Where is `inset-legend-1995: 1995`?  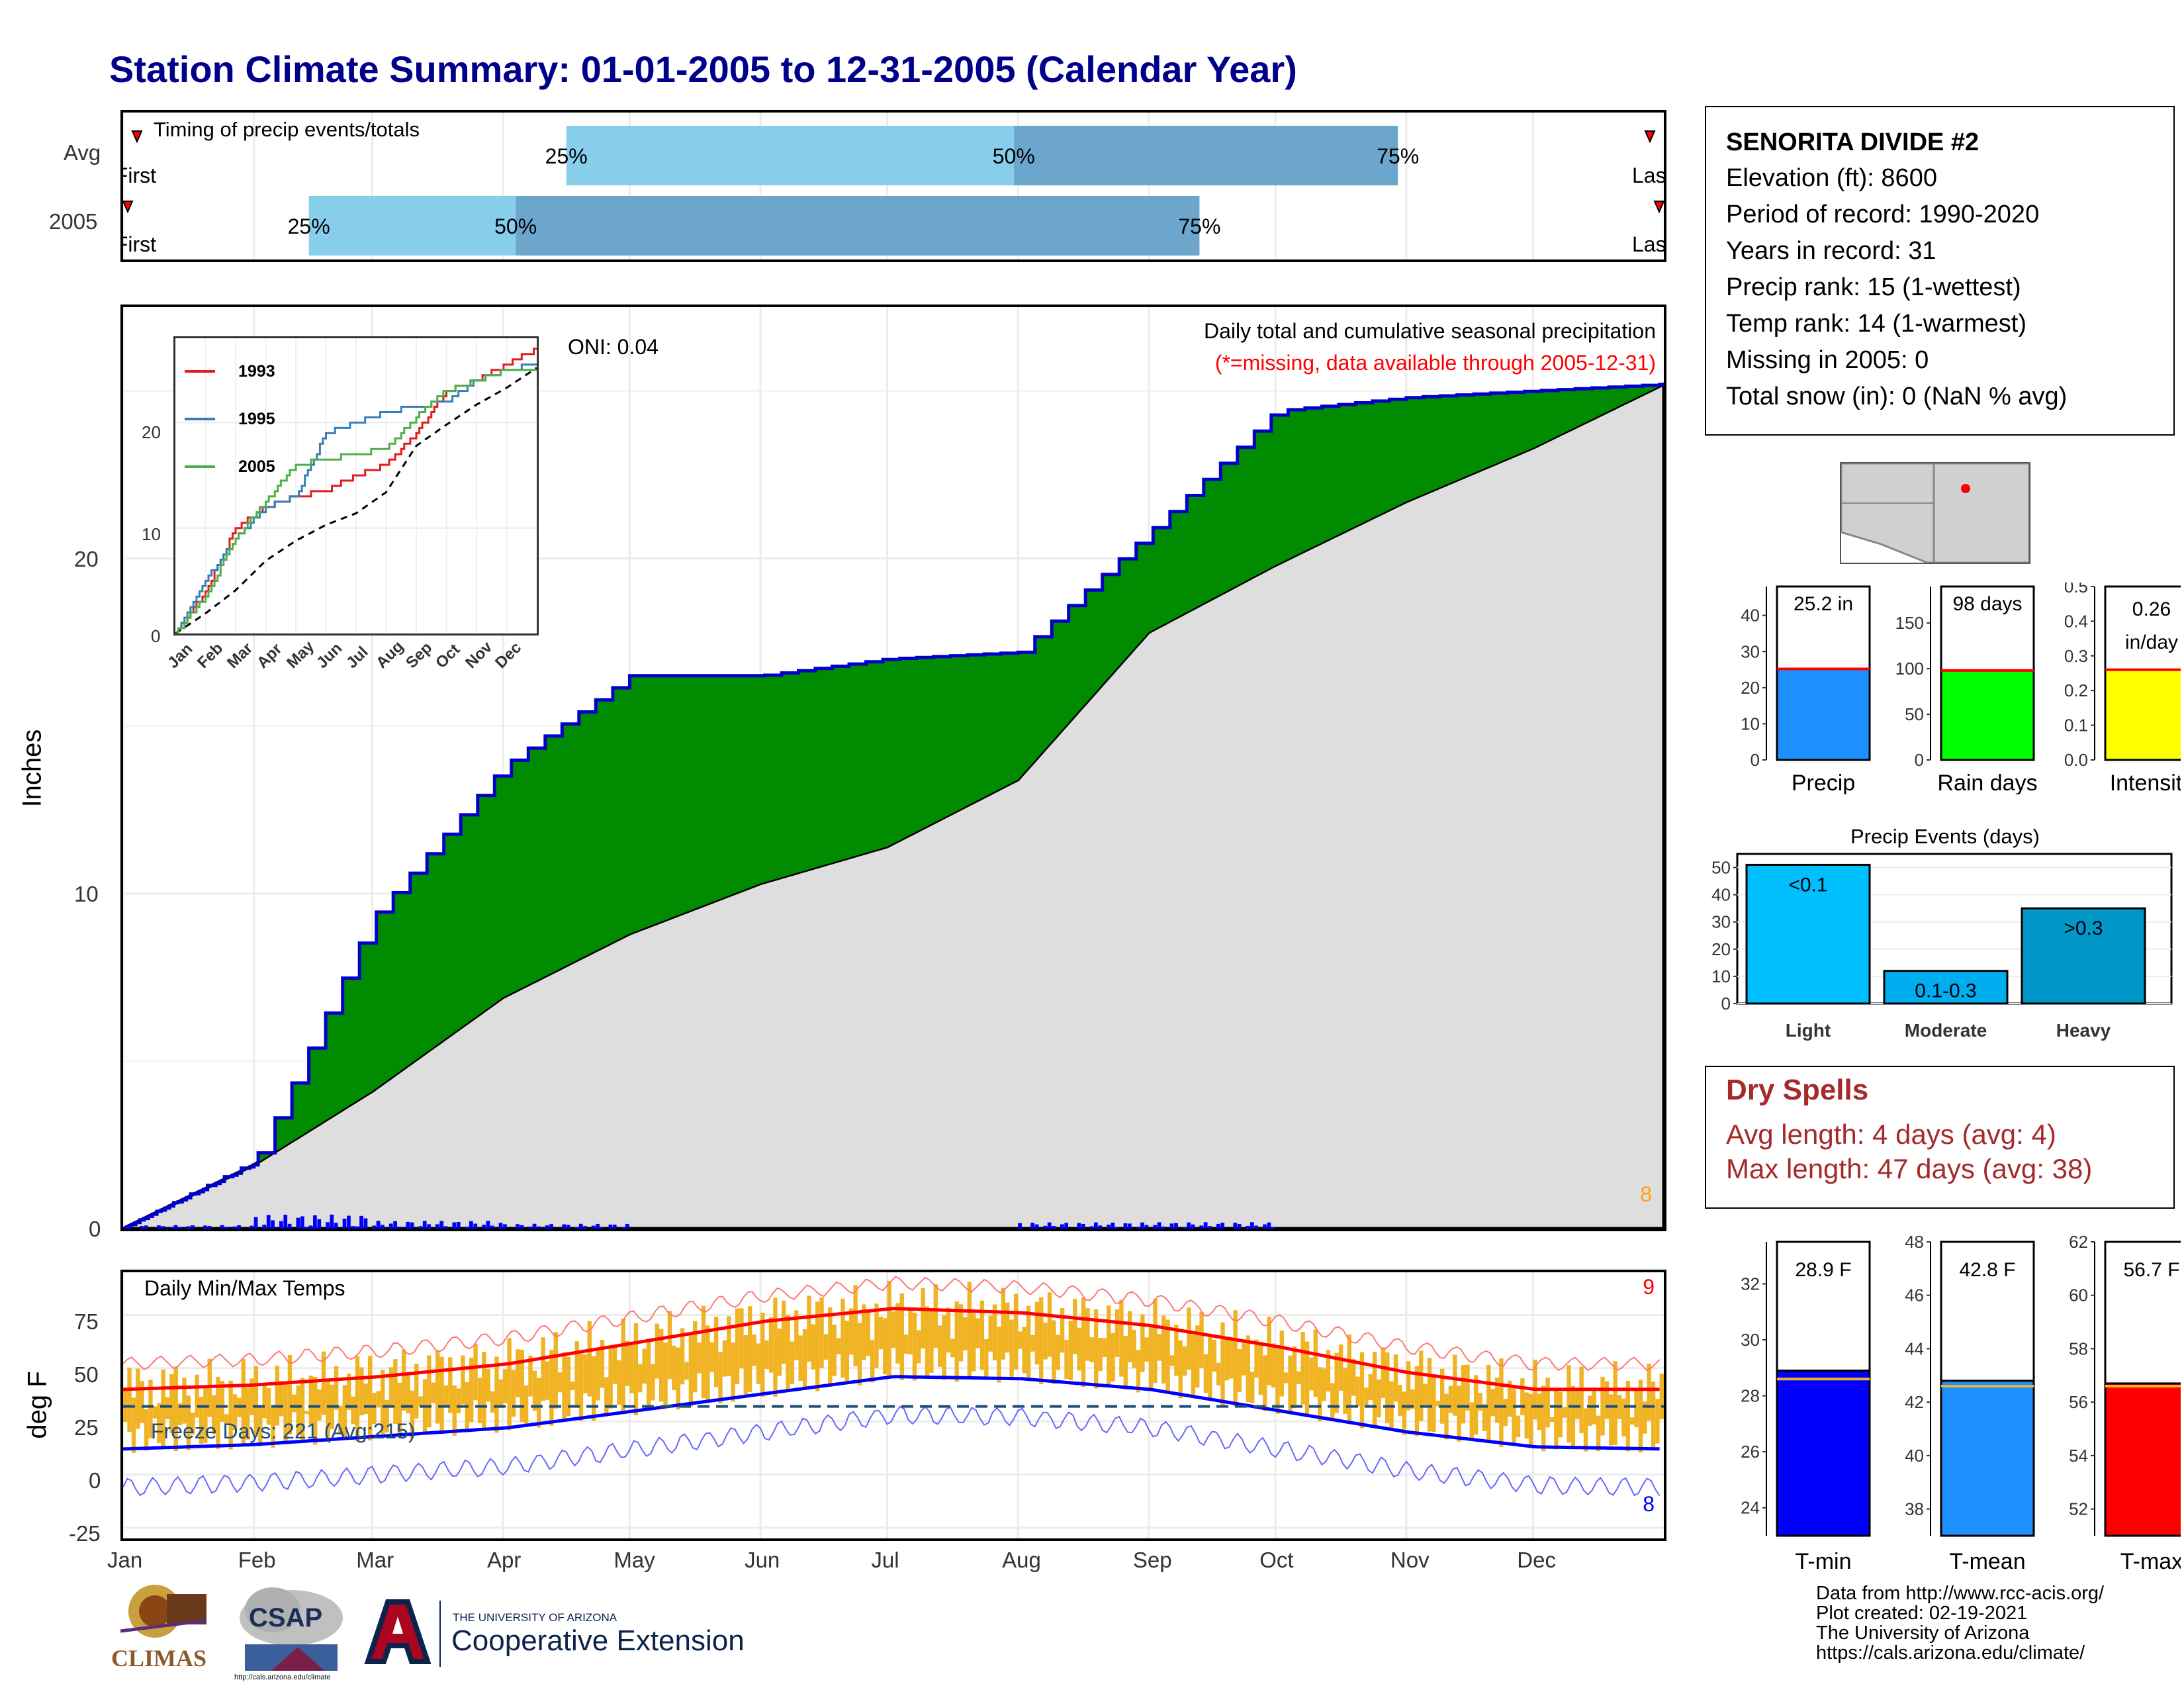
inset-legend-1995: 1995 is located at coordinates (256, 419).